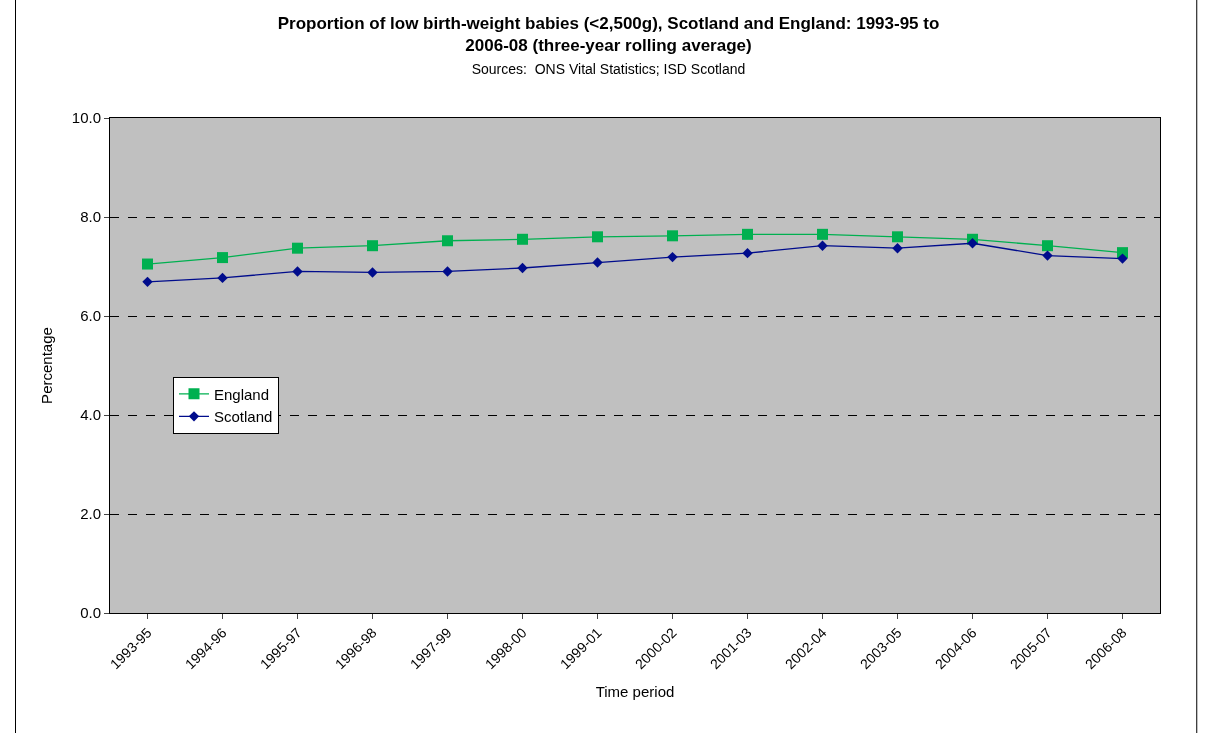 The height and width of the screenshot is (733, 1205). Describe the element at coordinates (243, 417) in the screenshot. I see `legend-label: Scotland` at that location.